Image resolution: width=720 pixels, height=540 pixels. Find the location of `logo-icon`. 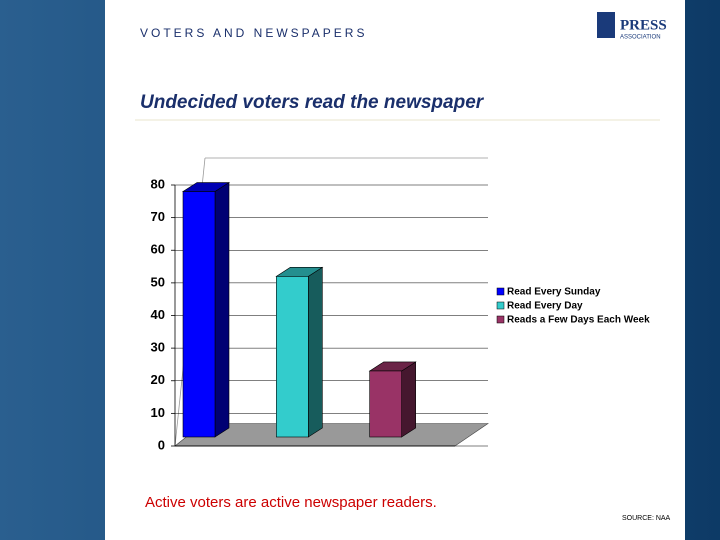

logo-icon is located at coordinates (606, 25).